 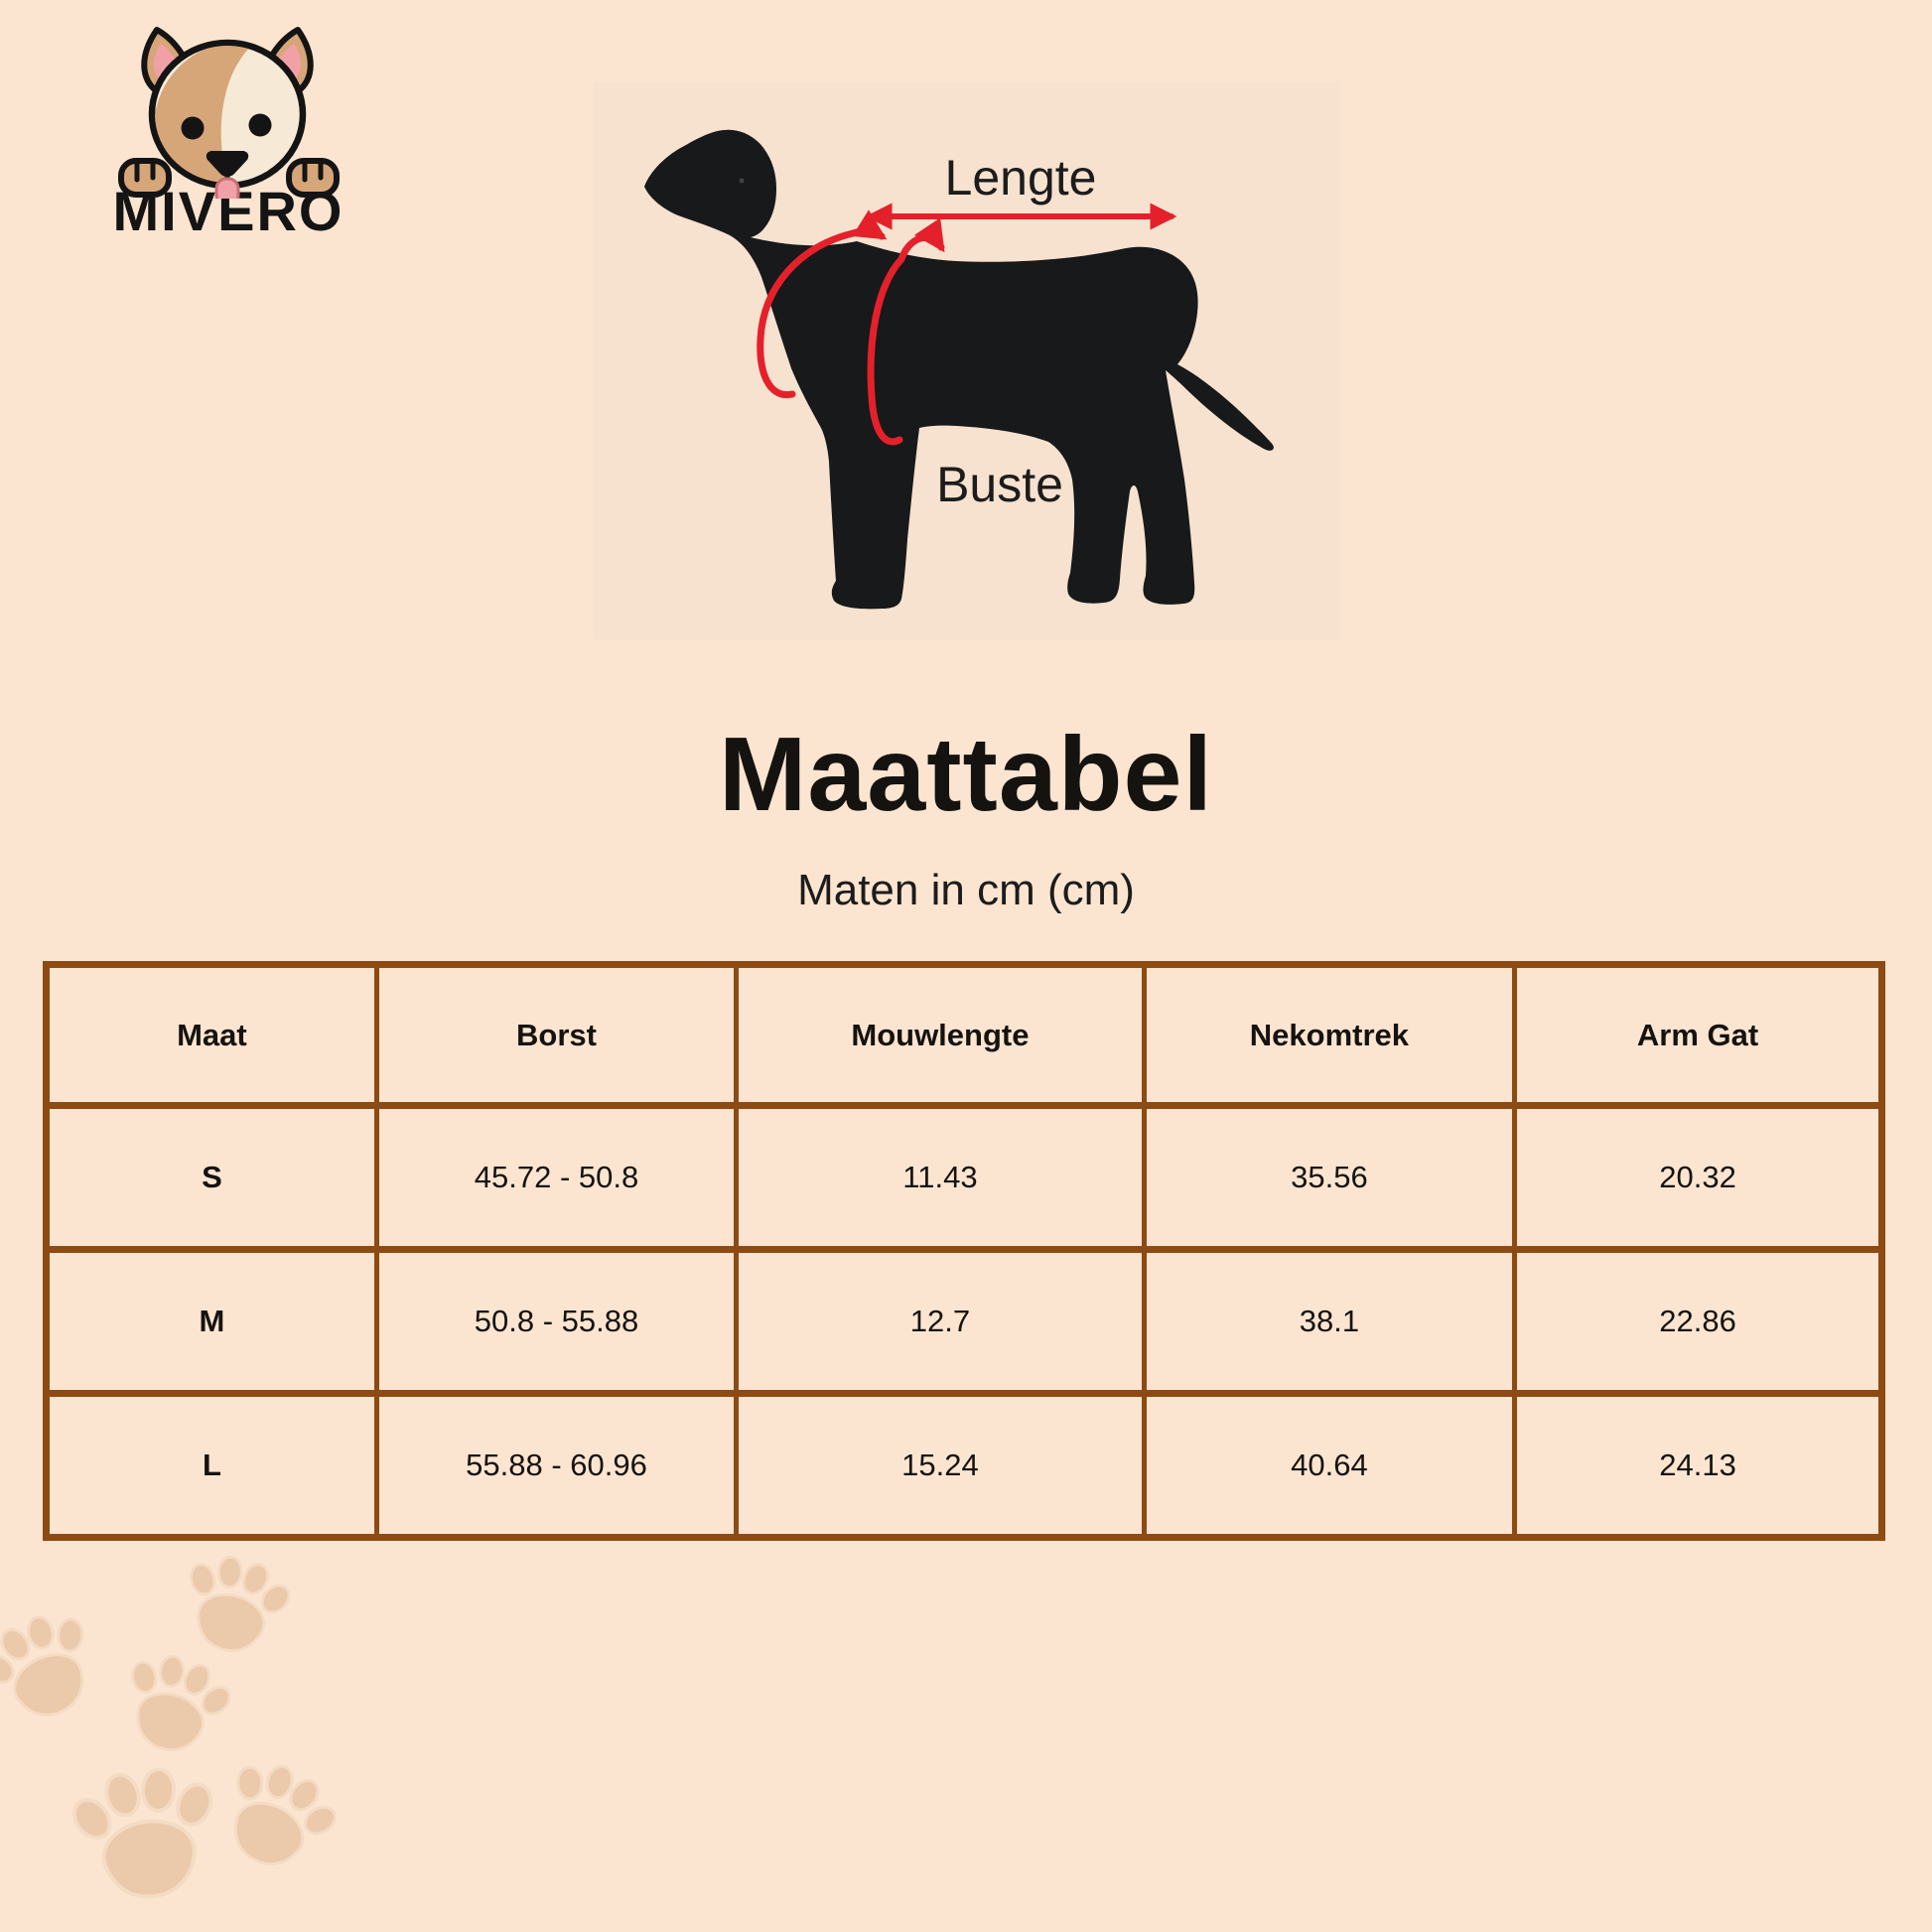 I want to click on puppy-tongue, so click(x=227, y=188).